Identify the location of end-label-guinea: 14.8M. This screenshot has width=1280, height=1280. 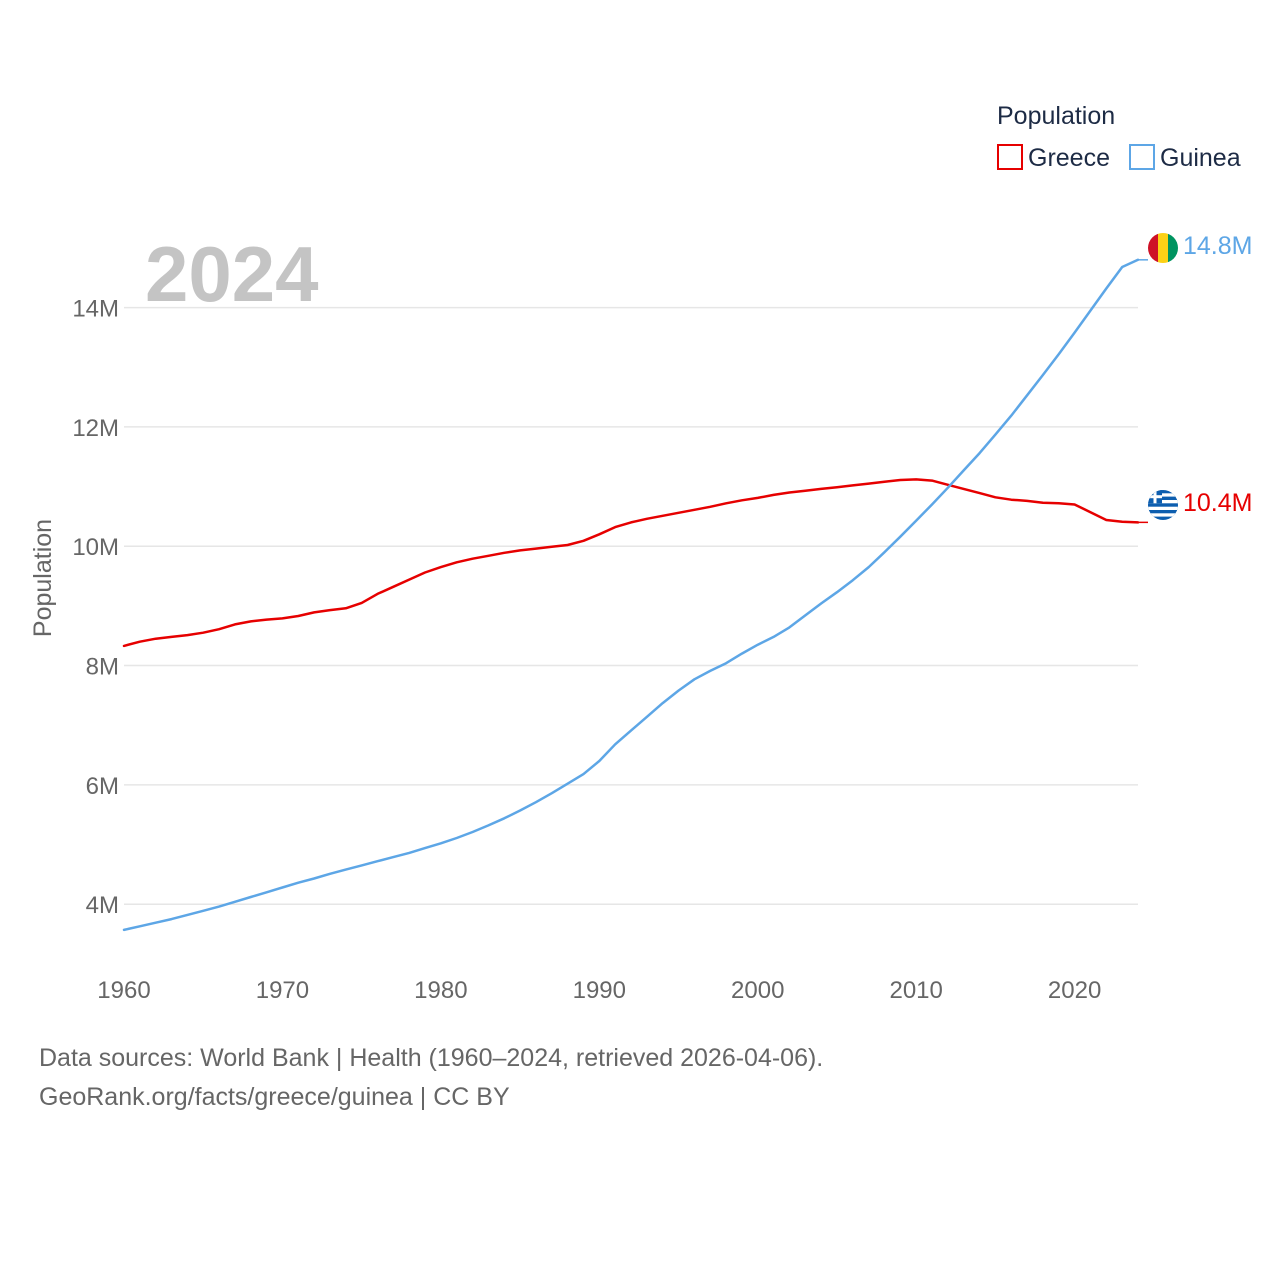
(1217, 246).